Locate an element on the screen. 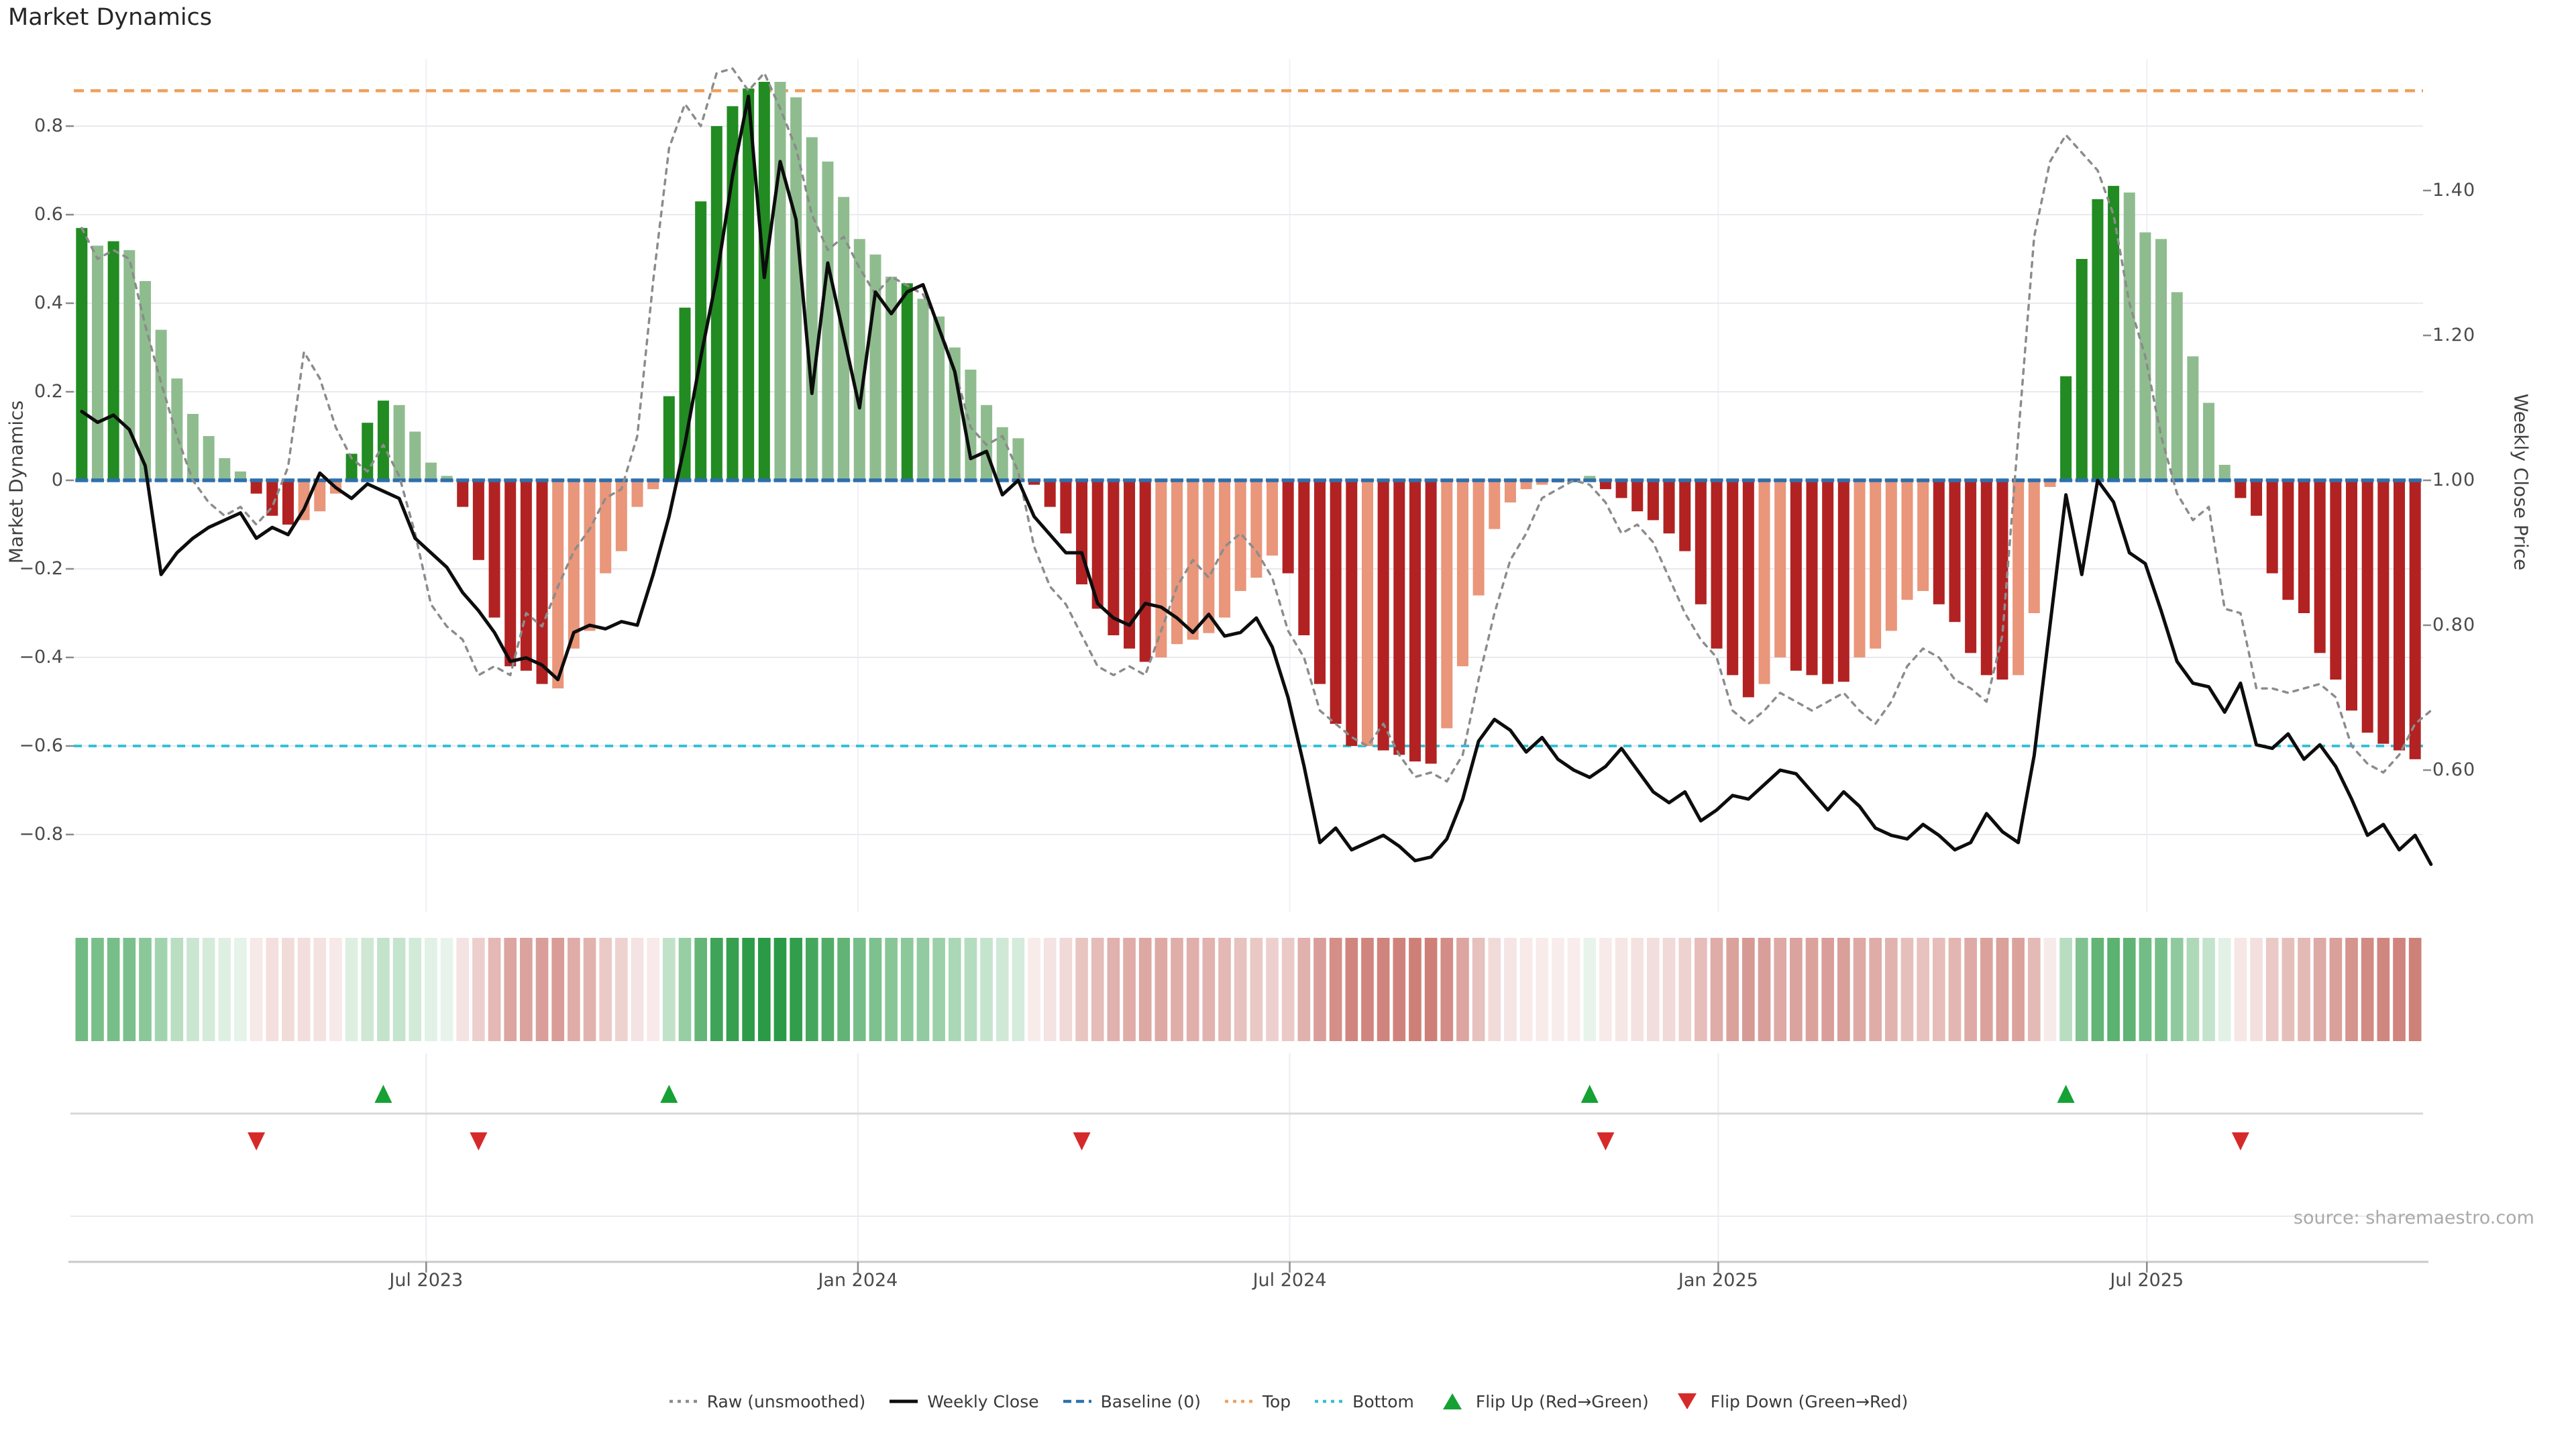 This screenshot has width=2576, height=1449. triangle-down-icon is located at coordinates (1687, 1401).